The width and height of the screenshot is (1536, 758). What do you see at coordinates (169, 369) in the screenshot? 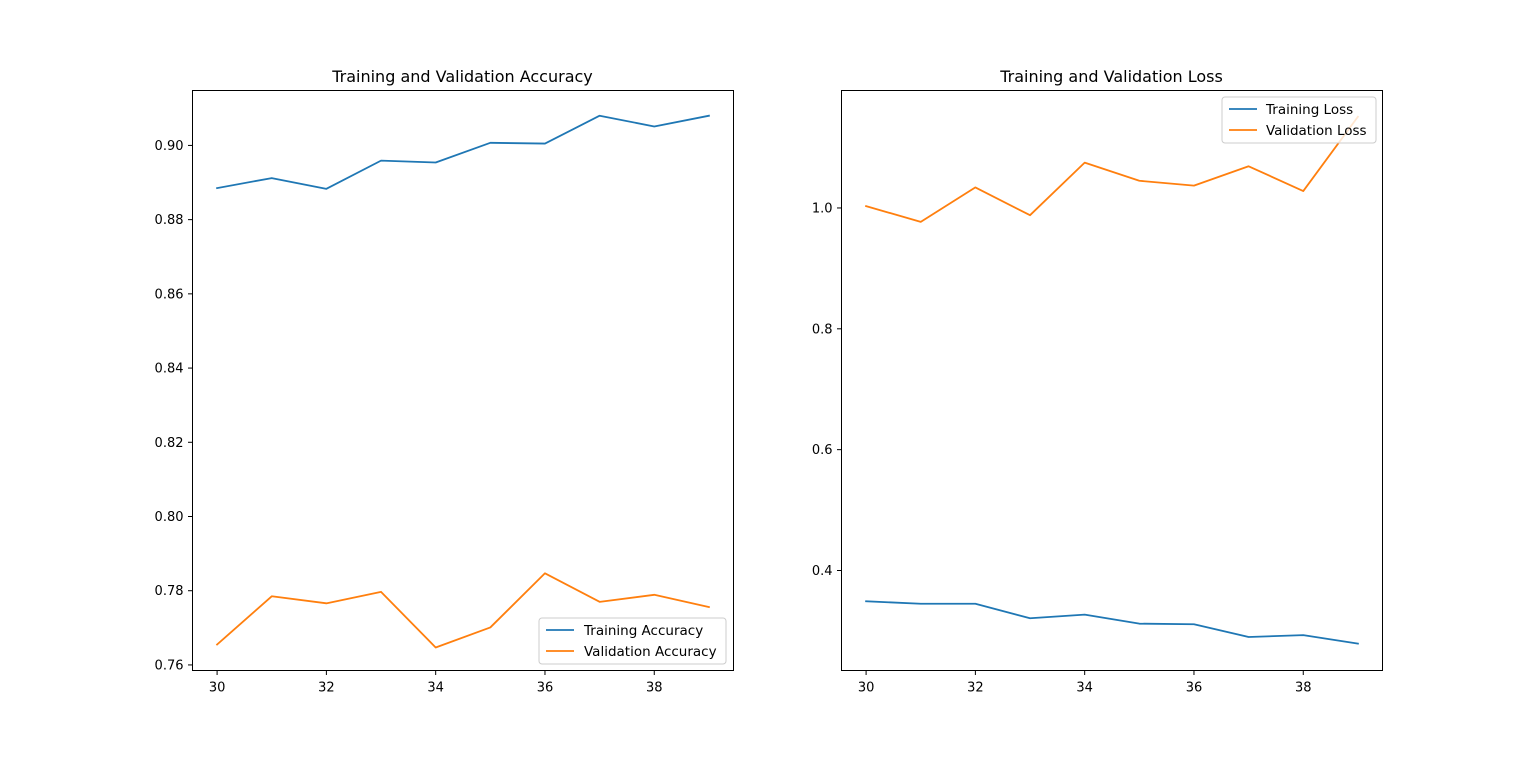
I see `accuracy-y-tick-label: 0.84` at bounding box center [169, 369].